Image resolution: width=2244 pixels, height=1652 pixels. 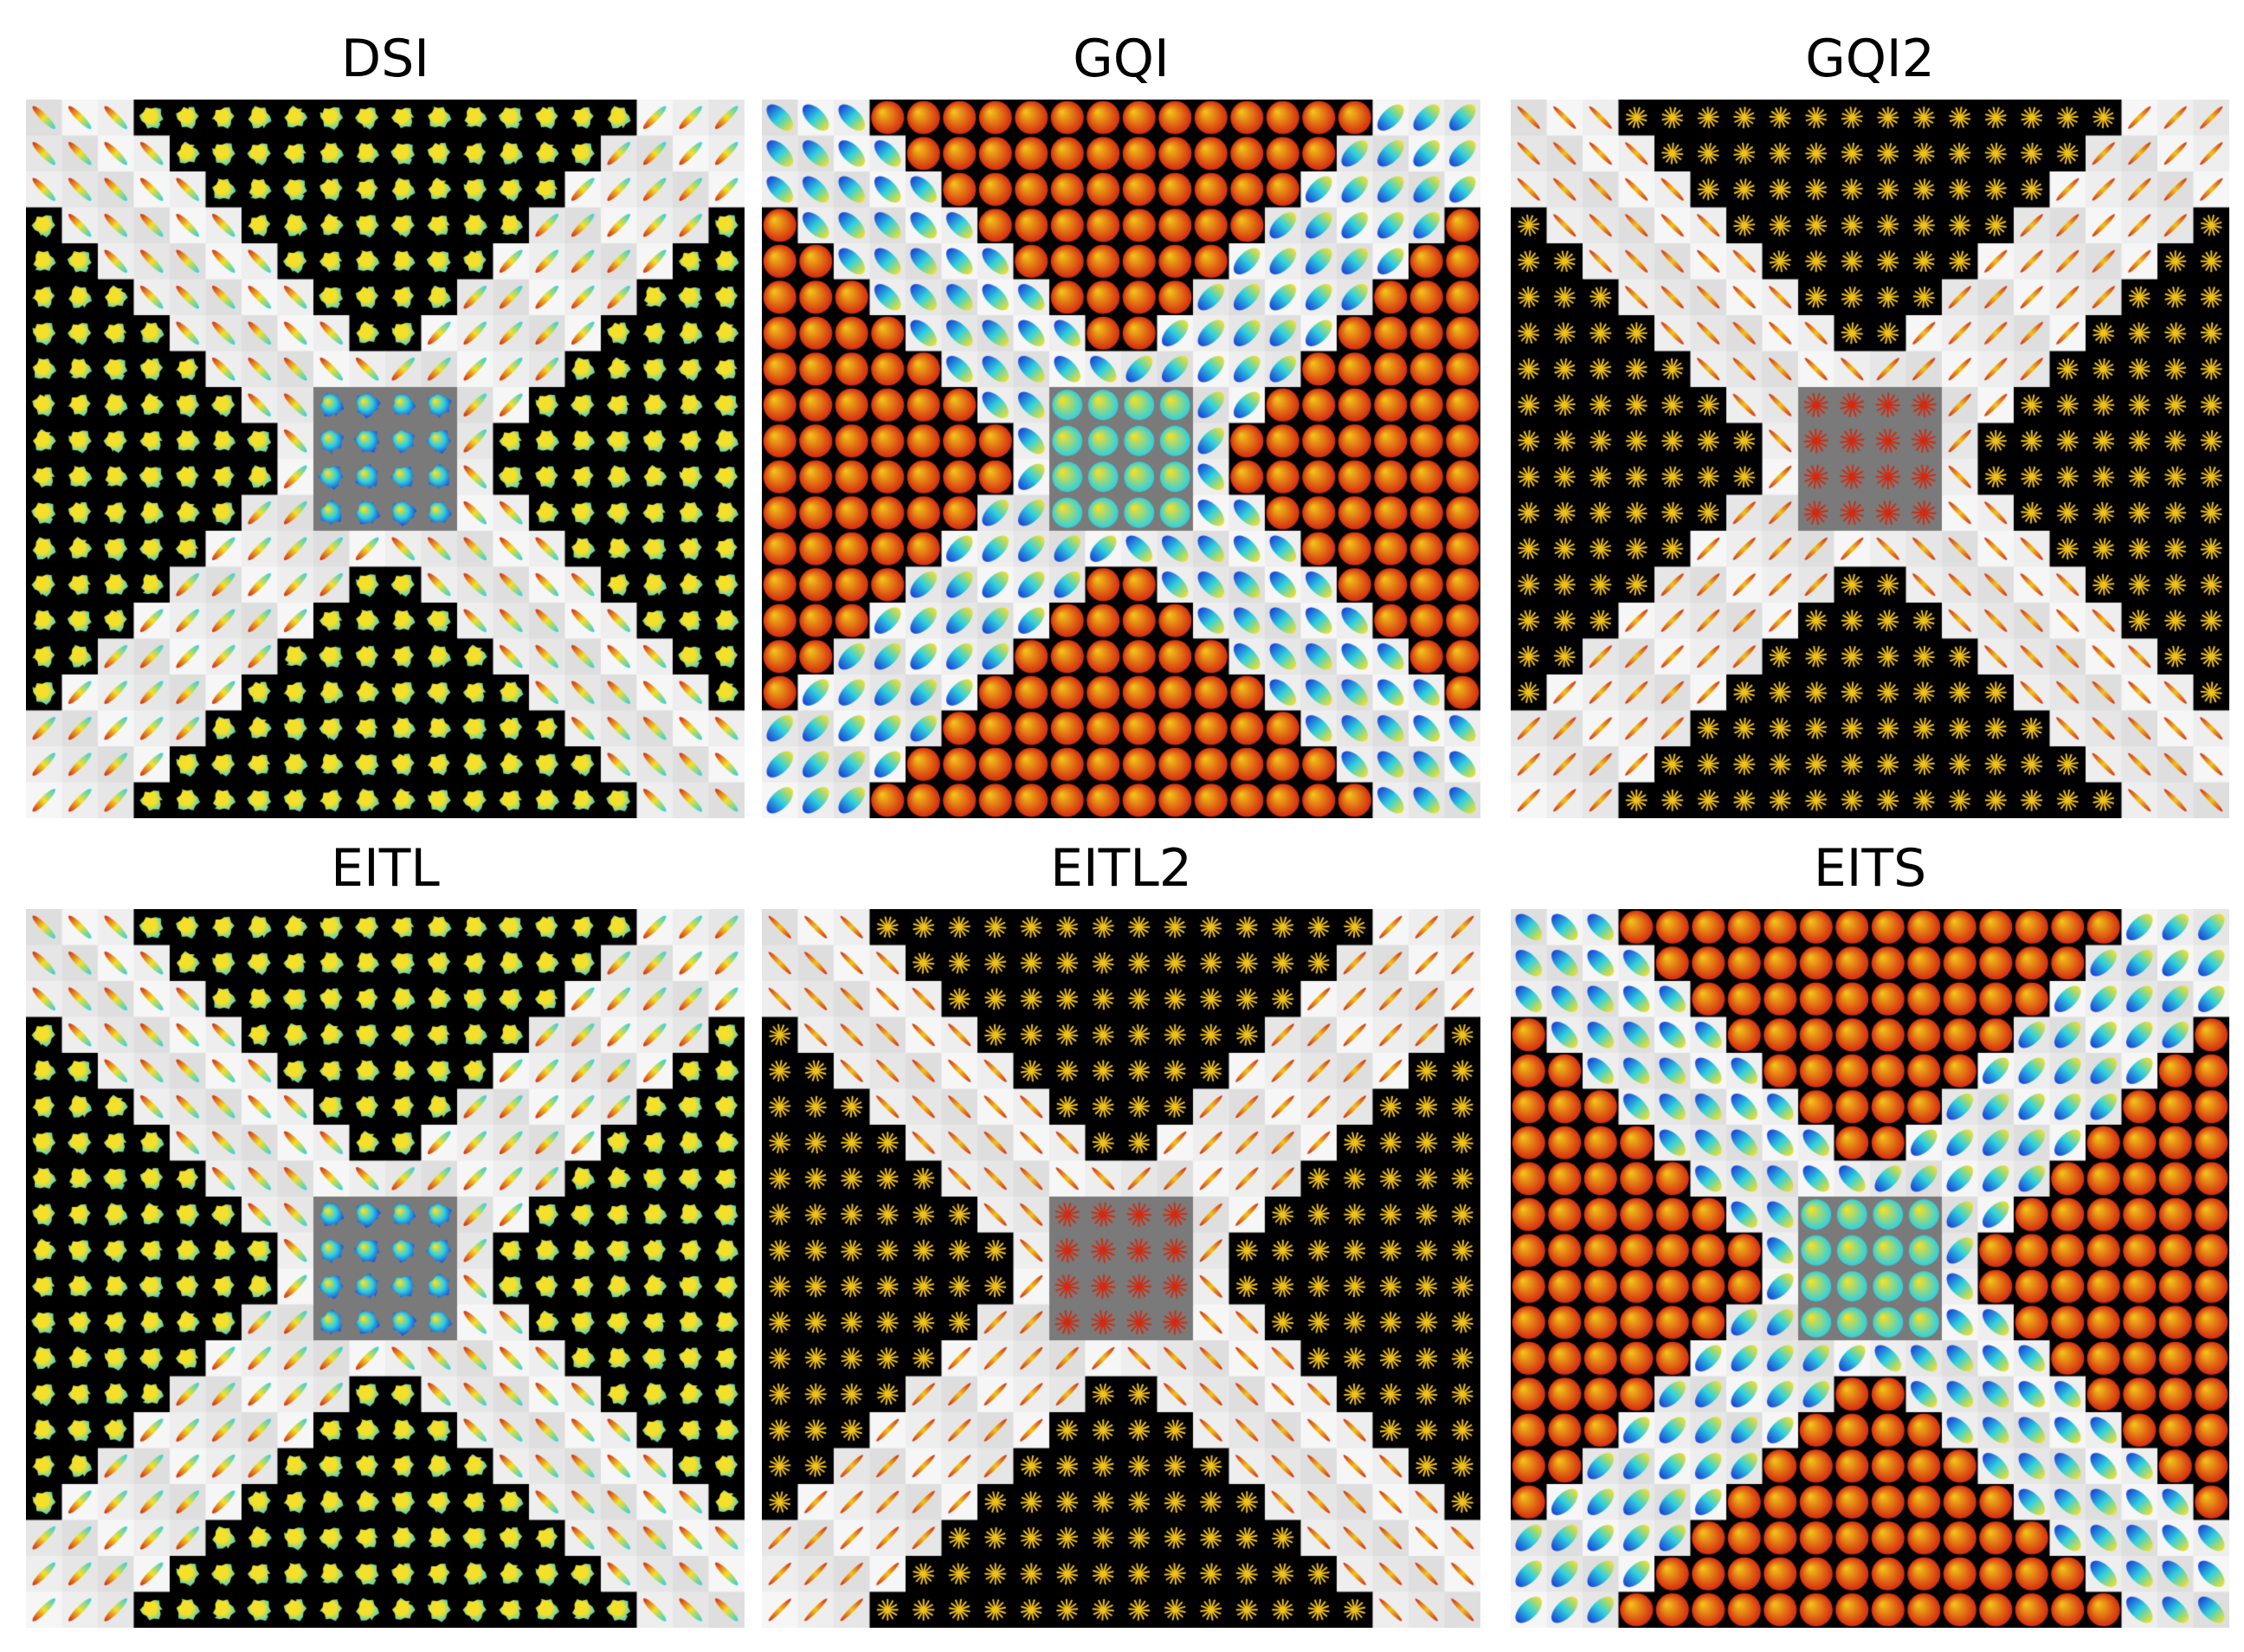 I want to click on panel-title: DSI, so click(x=385, y=59).